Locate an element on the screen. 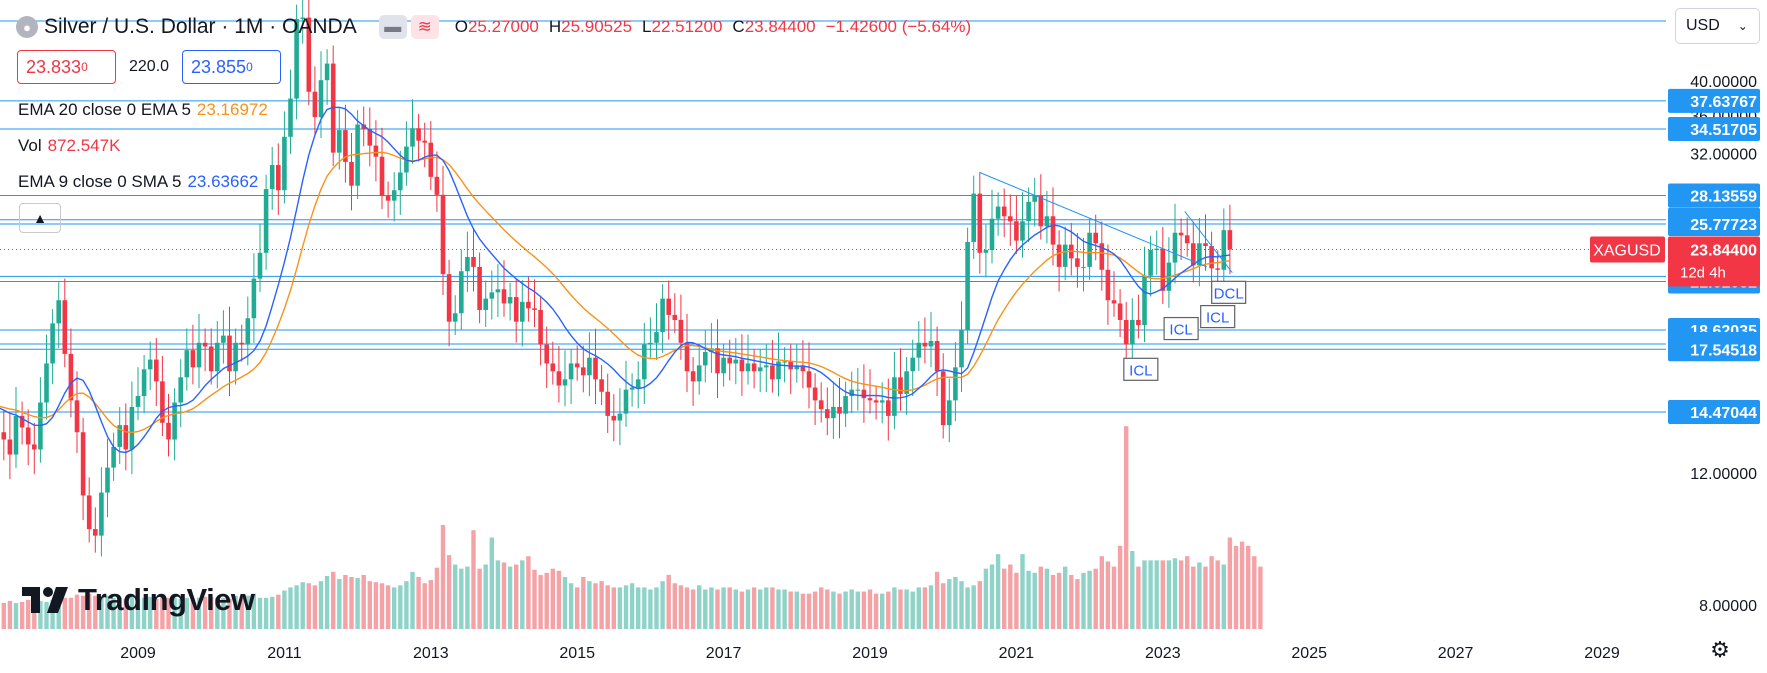 This screenshot has height=673, width=1767. legend-ema-9-value: 23.63662 is located at coordinates (223, 181).